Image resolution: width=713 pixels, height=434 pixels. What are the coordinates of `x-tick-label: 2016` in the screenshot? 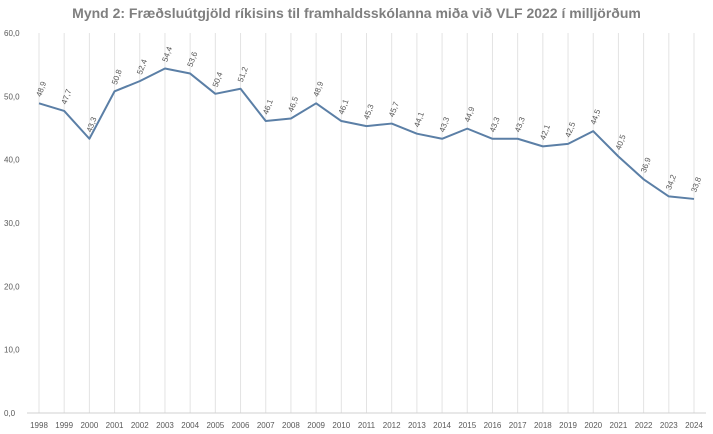 It's located at (493, 425).